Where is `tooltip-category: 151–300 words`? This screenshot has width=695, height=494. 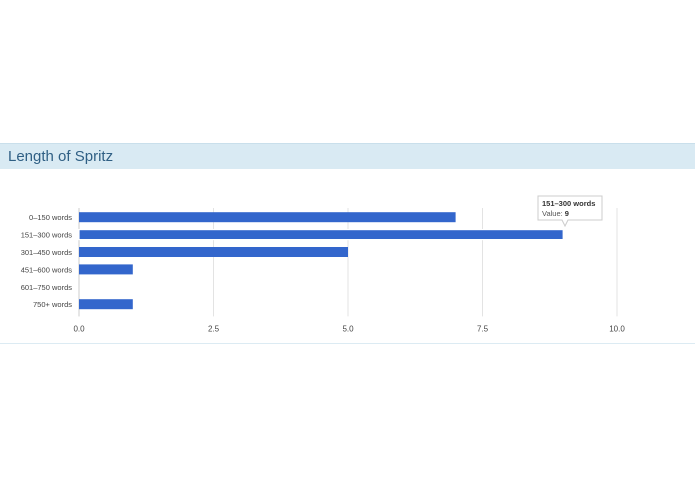 tooltip-category: 151–300 words is located at coordinates (568, 203).